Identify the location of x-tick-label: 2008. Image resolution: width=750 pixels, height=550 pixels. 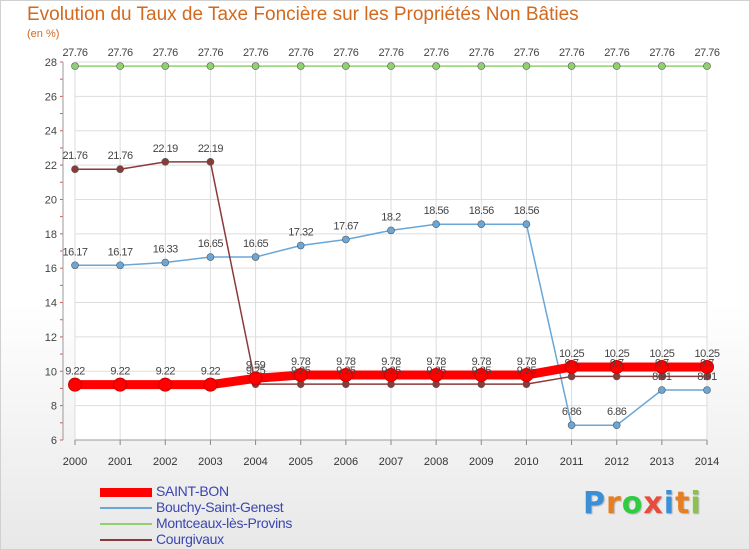
(436, 462).